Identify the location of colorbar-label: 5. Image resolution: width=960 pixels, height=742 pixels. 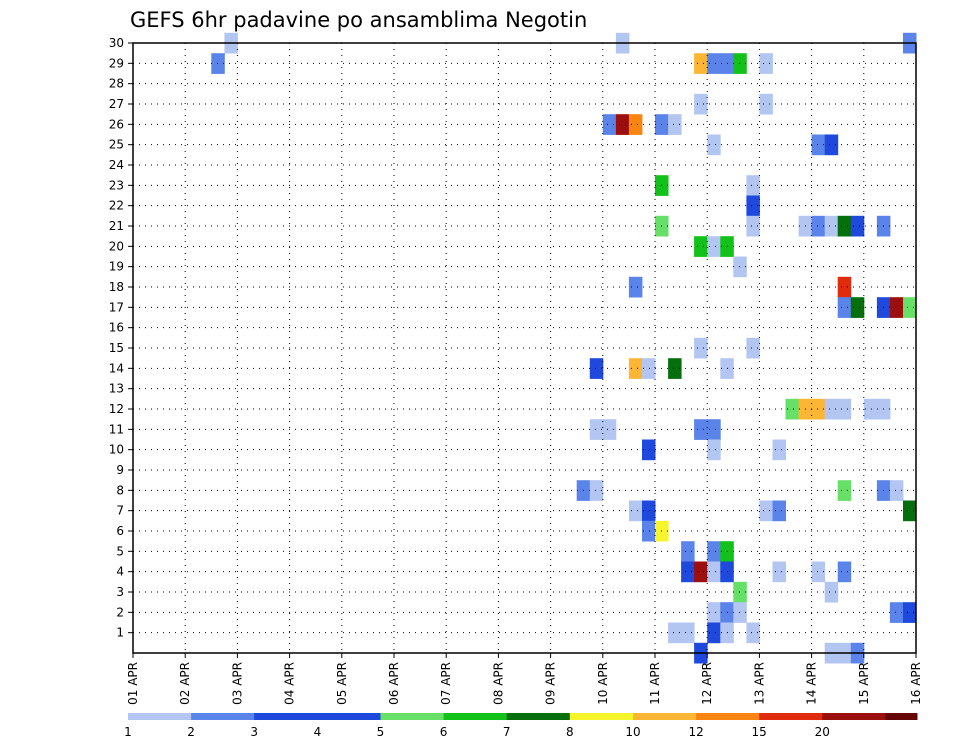
(381, 732).